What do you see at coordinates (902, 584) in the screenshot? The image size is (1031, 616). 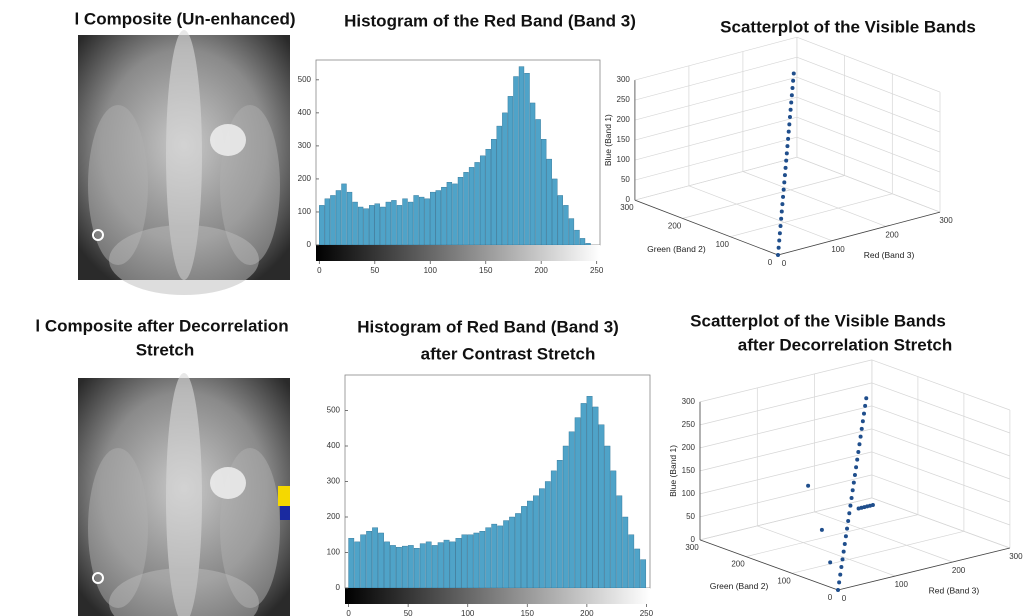 I see `x-tick-label: 100` at bounding box center [902, 584].